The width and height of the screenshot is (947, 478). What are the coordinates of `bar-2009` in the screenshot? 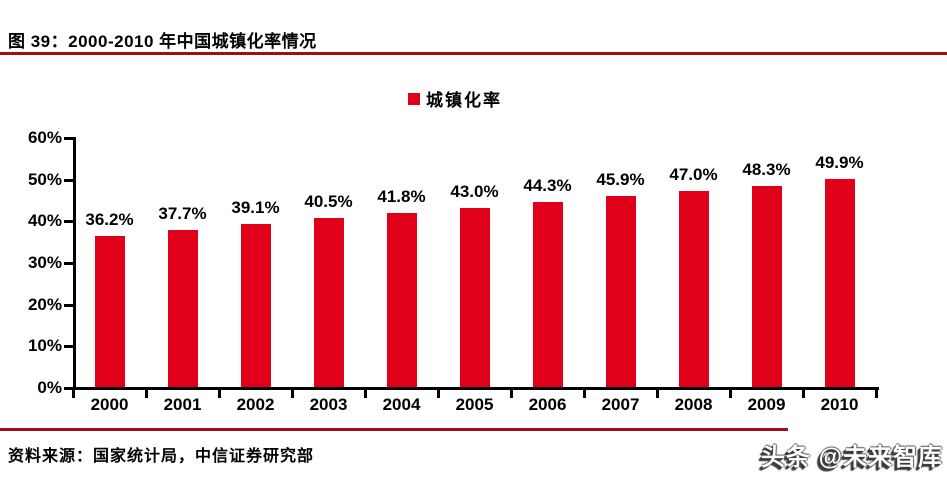 It's located at (766, 286).